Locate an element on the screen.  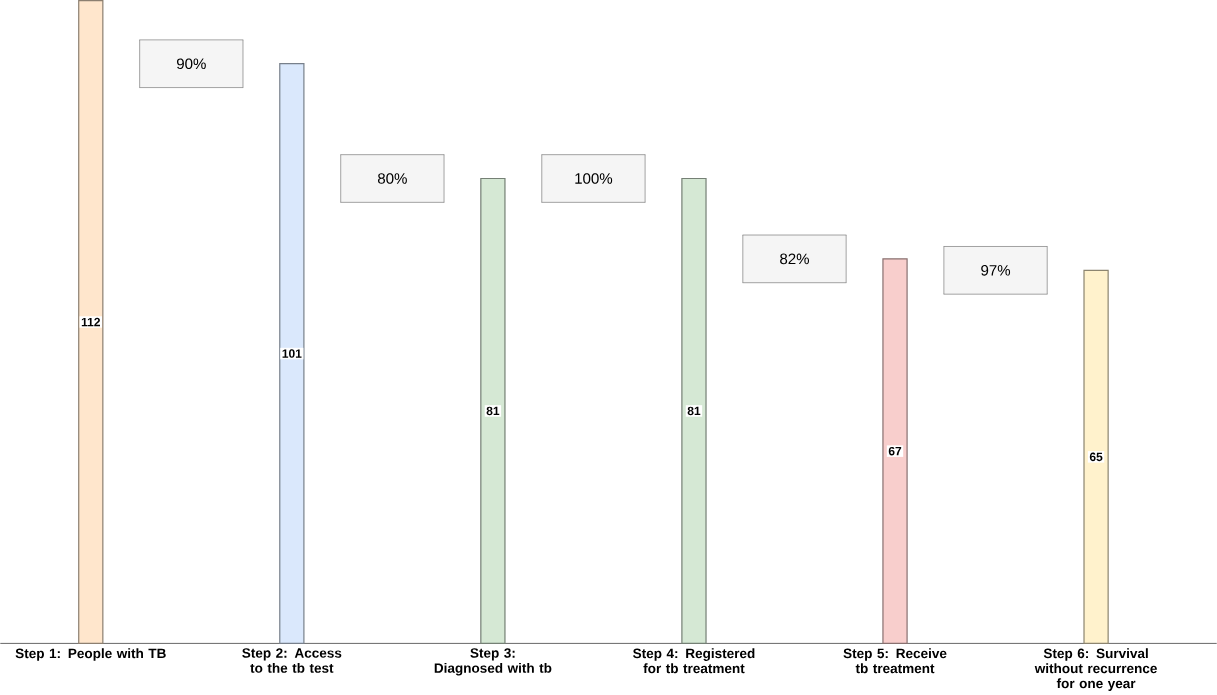
data-label: 101 is located at coordinates (292, 353).